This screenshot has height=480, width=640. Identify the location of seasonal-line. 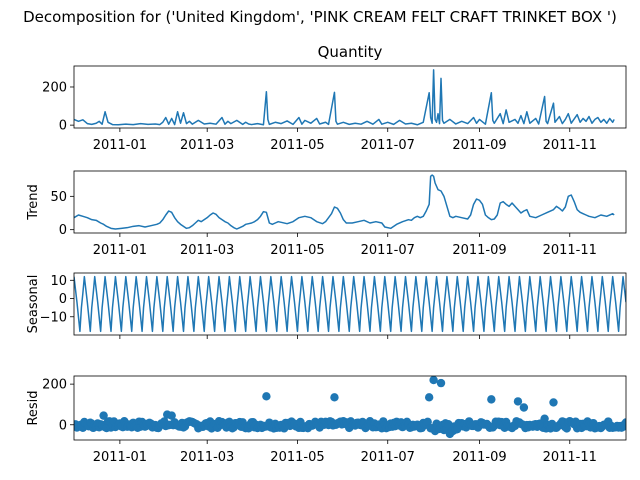
(350, 304).